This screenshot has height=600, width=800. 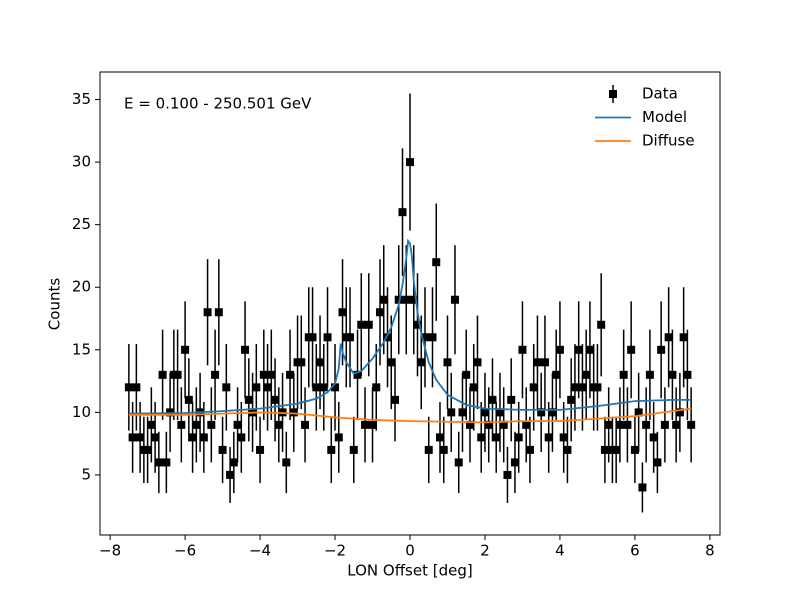 I want to click on y-tick-label: 15, so click(x=81, y=349).